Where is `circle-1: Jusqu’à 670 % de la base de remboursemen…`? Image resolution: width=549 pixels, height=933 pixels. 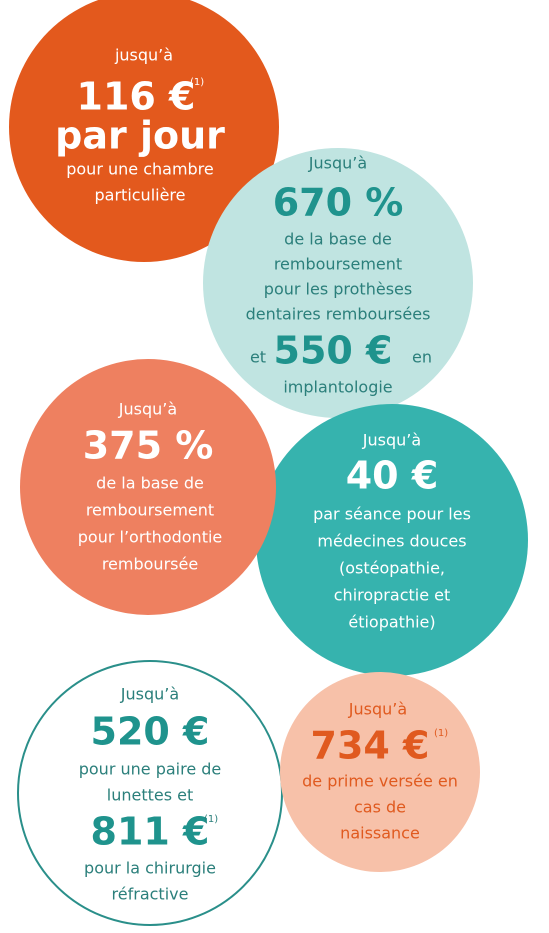
circle-1: Jusqu’à 670 % de la base de remboursemen… is located at coordinates (339, 275).